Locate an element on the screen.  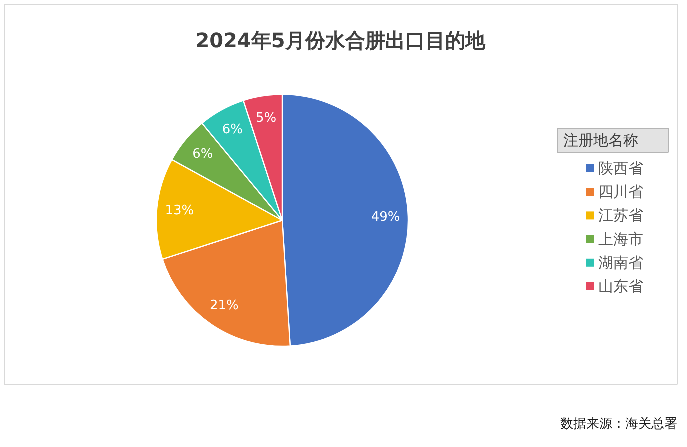
data-label: 5% is located at coordinates (266, 118).